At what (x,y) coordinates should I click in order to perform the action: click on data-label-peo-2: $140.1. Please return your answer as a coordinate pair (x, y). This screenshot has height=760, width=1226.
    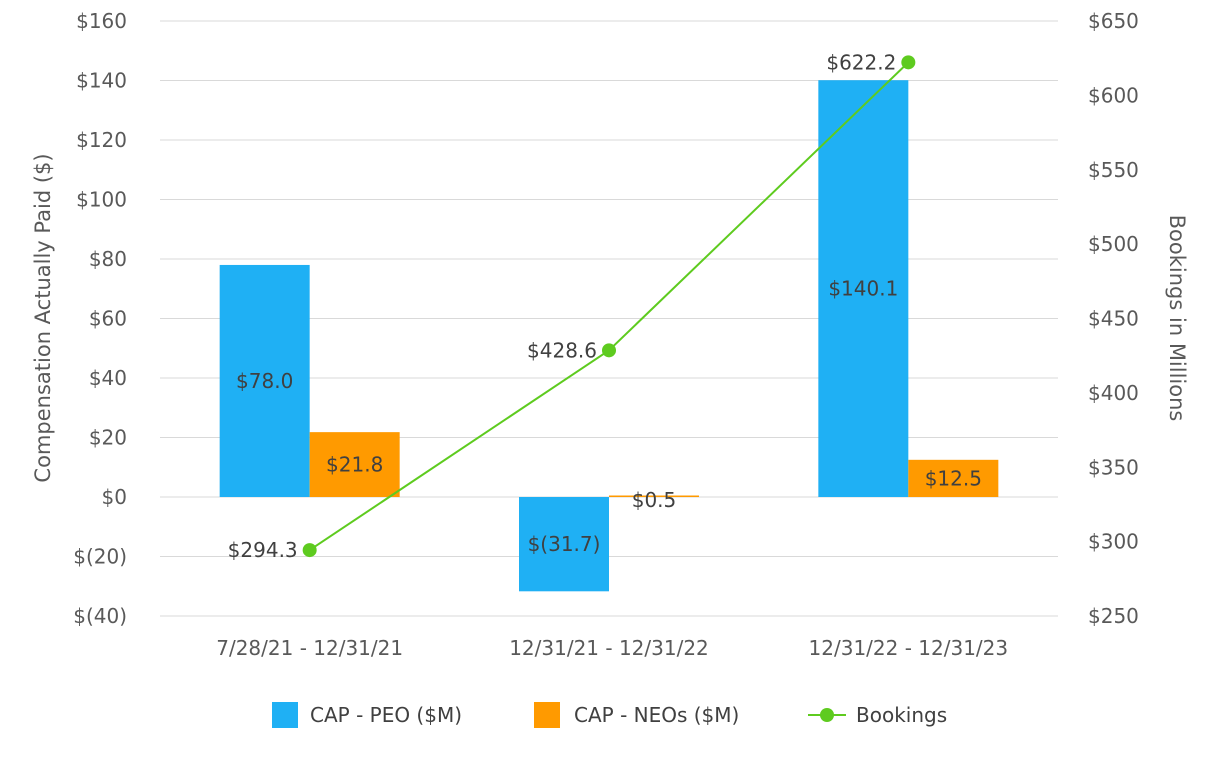
    Looking at the image, I should click on (863, 289).